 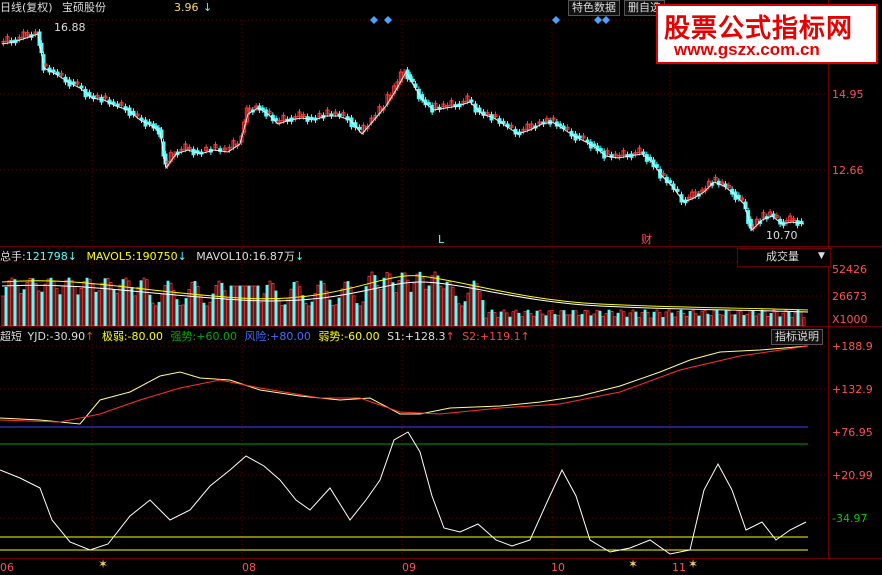 I want to click on low-price-label: 10.70, so click(x=782, y=236).